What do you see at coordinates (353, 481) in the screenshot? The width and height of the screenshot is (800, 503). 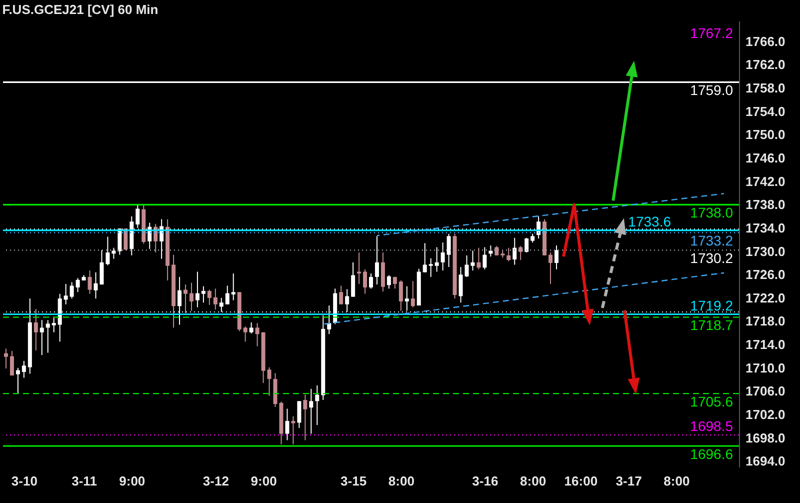 I see `x-tick-label: 3-15` at bounding box center [353, 481].